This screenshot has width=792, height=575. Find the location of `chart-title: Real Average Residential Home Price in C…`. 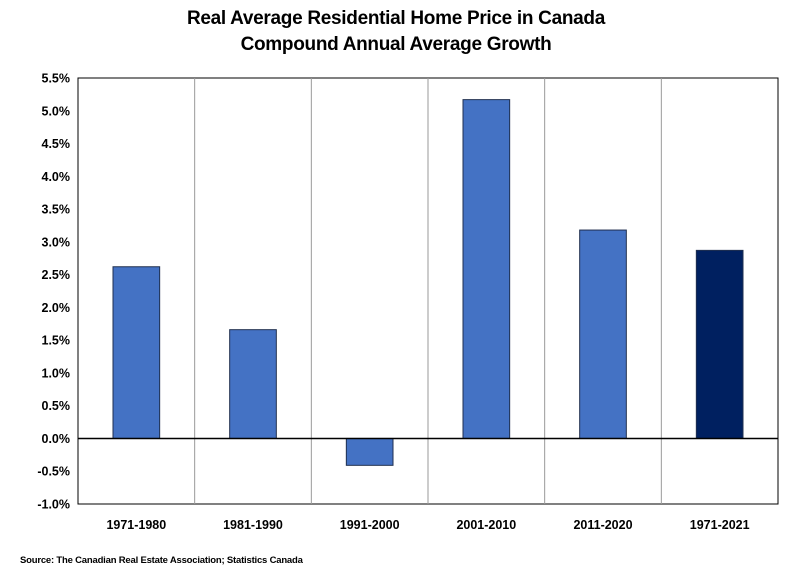

chart-title: Real Average Residential Home Price in C… is located at coordinates (396, 32).